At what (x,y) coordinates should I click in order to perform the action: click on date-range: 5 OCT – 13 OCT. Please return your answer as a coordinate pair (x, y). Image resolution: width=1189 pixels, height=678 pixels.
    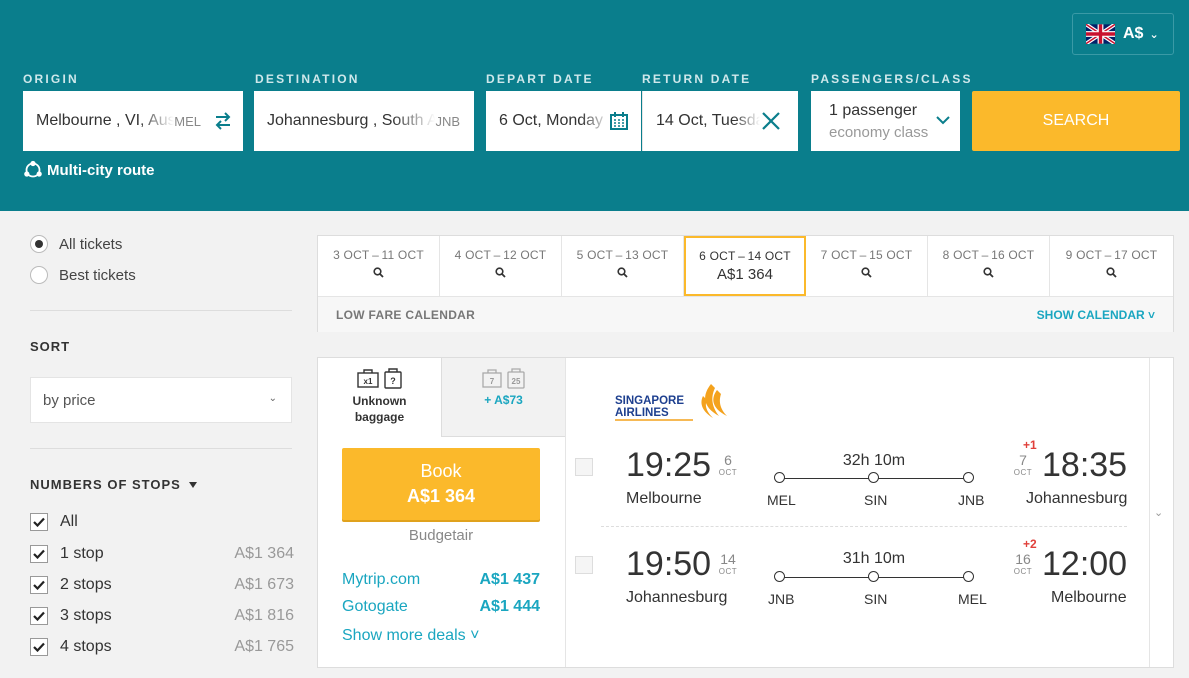
    Looking at the image, I should click on (622, 255).